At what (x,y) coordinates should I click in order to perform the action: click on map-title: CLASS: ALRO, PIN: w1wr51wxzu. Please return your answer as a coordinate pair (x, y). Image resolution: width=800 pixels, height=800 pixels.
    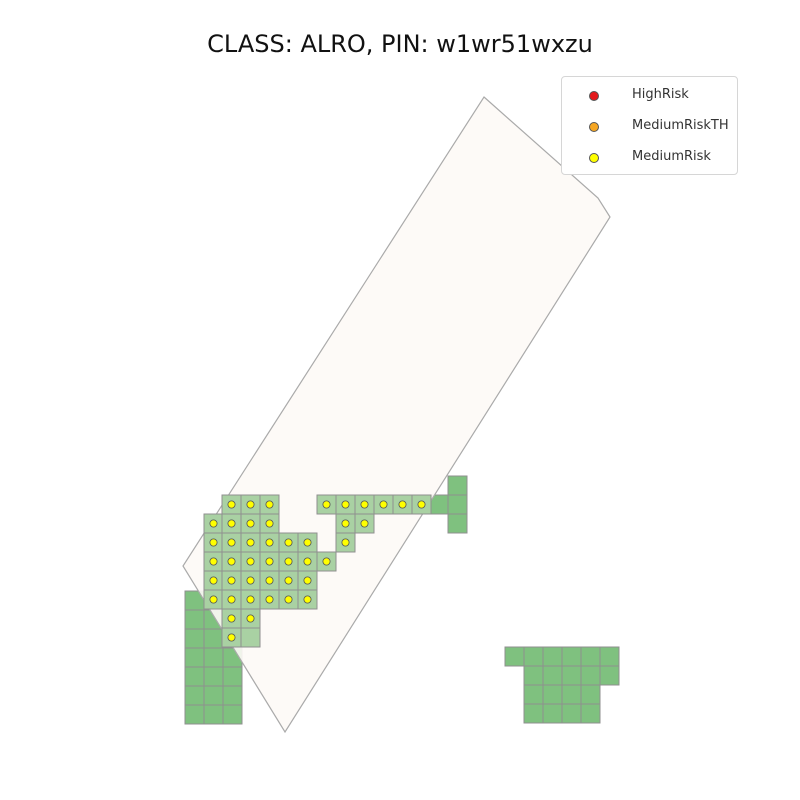
    Looking at the image, I should click on (400, 44).